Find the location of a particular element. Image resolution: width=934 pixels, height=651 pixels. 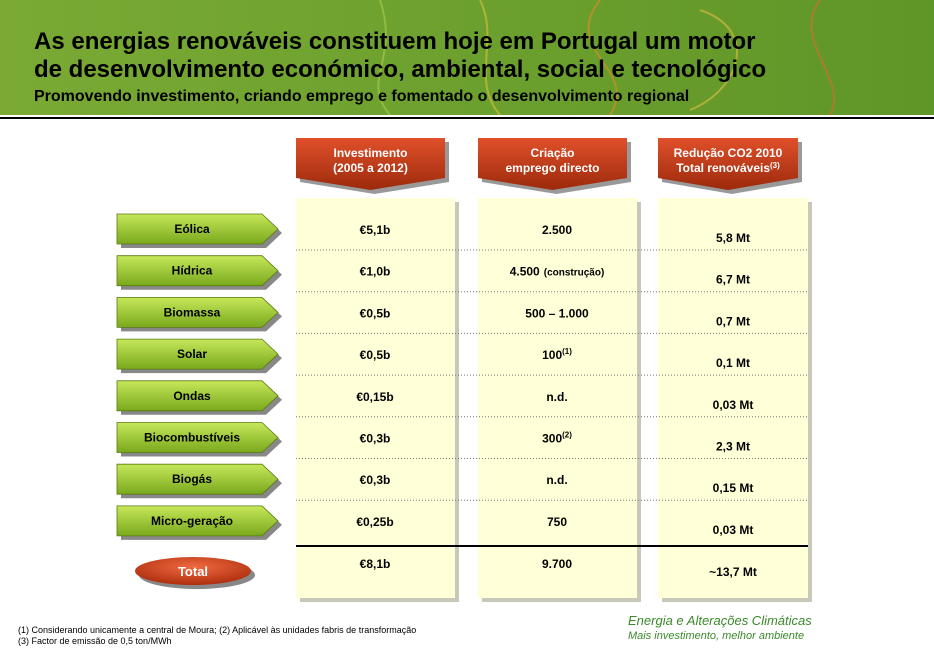

cell-jobs-value: 750 is located at coordinates (557, 522).